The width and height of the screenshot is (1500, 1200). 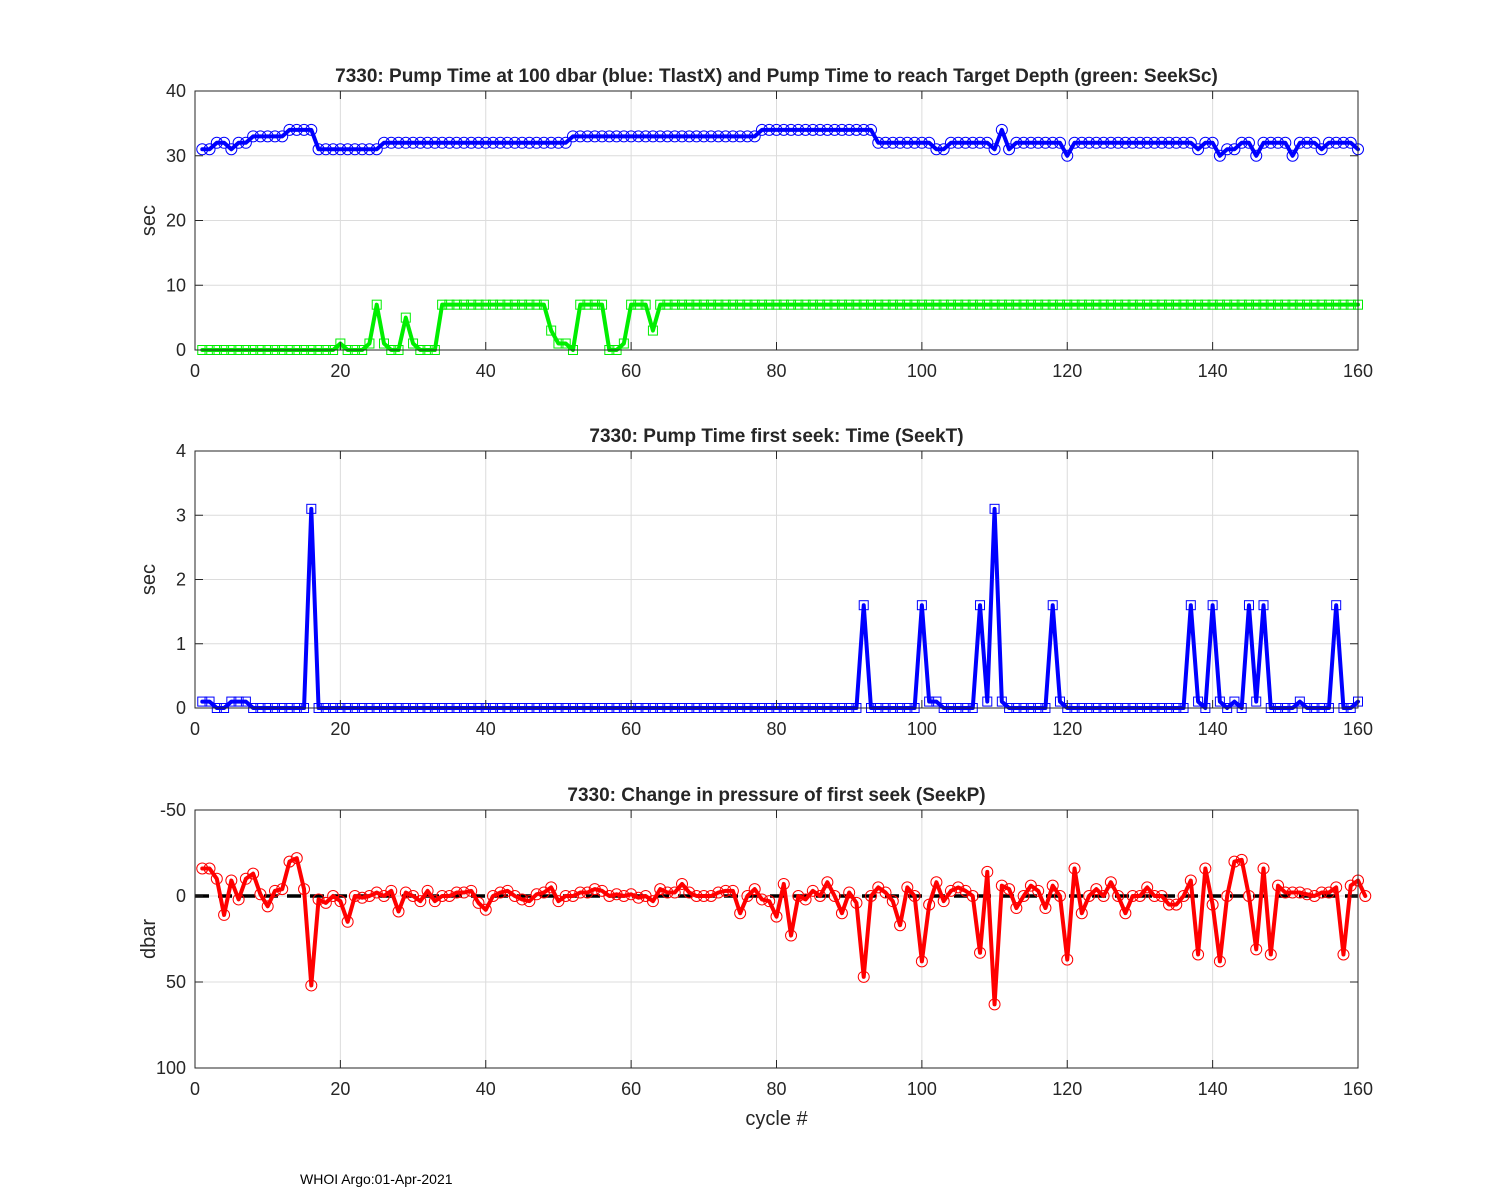 I want to click on x-axis-label: cycle #, so click(x=776, y=1119).